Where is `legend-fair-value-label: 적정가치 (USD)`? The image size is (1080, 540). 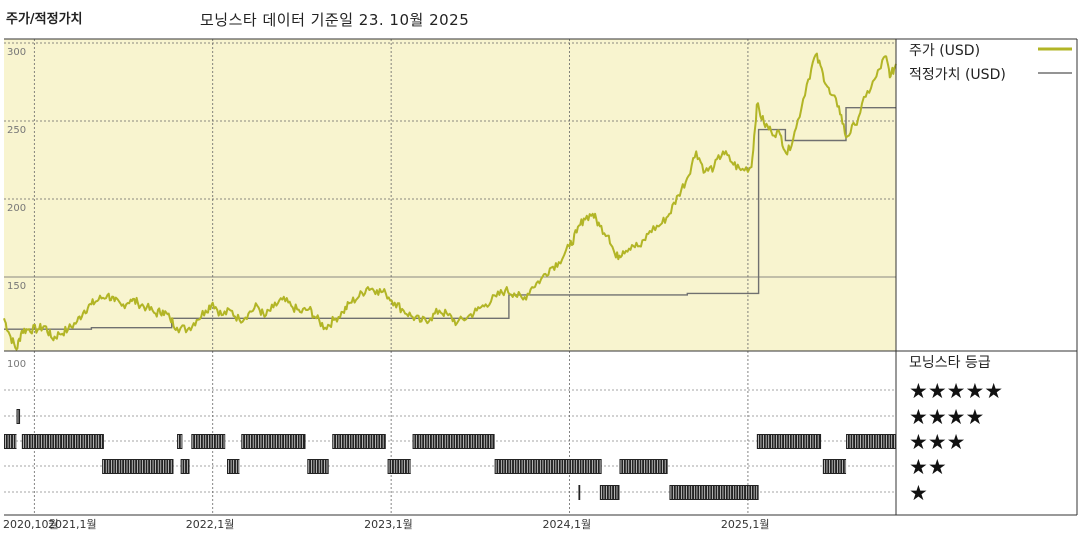
legend-fair-value-label: 적정가치 (USD) is located at coordinates (957, 75).